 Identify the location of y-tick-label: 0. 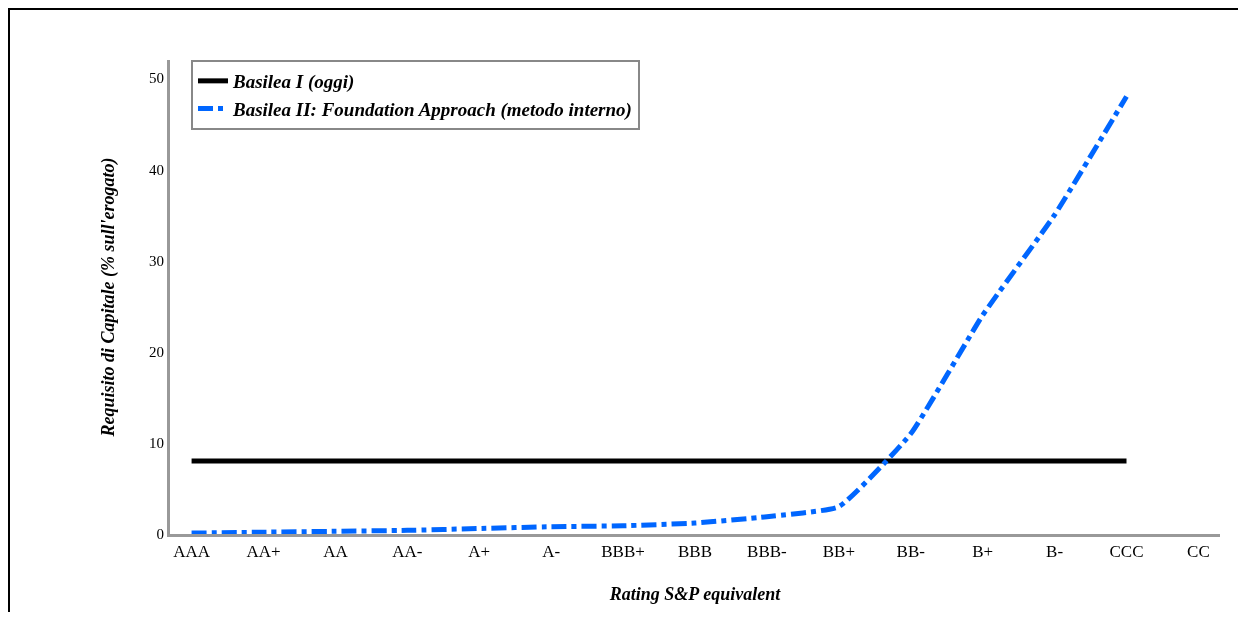
(160, 534).